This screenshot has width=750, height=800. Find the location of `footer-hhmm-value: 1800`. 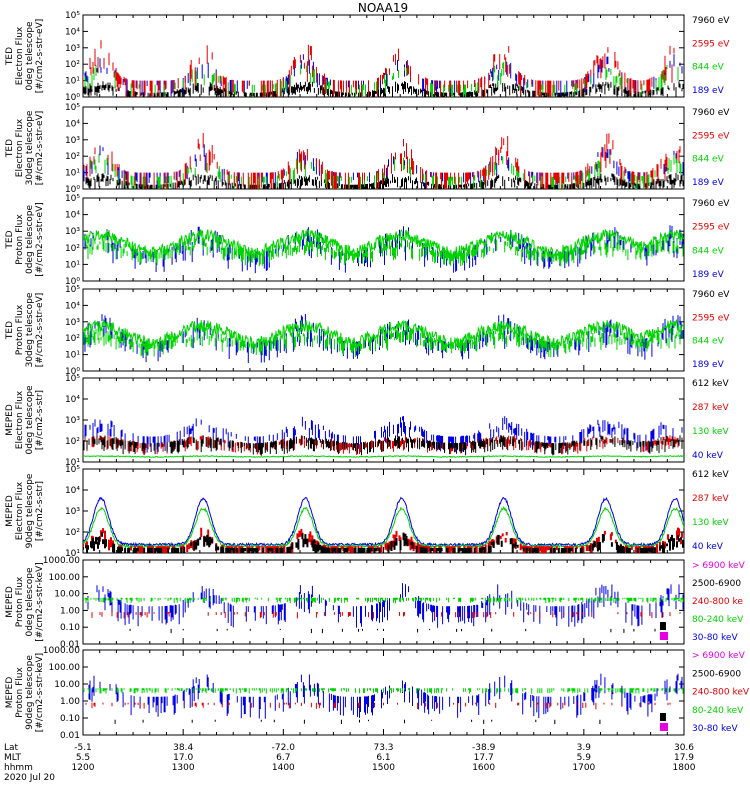

footer-hhmm-value: 1800 is located at coordinates (684, 768).